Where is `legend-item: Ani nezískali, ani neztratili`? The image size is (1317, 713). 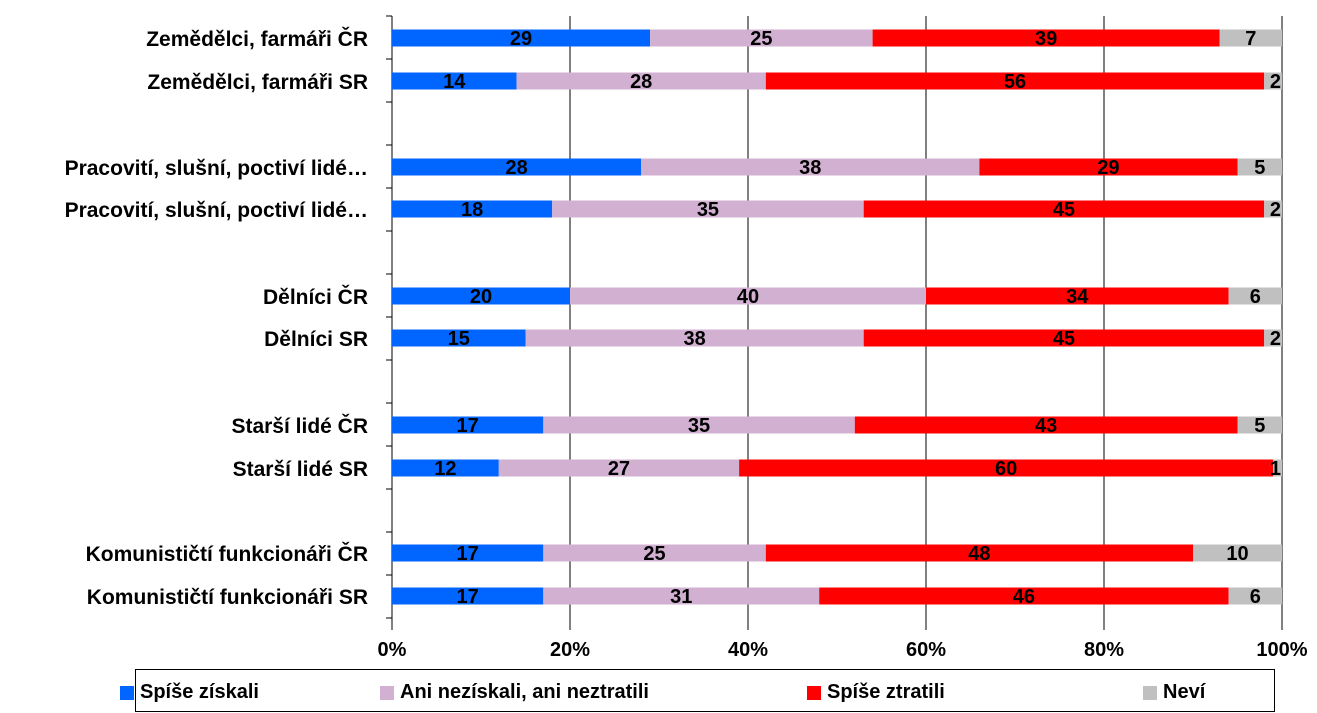 legend-item: Ani nezískali, ani neztratili is located at coordinates (514, 692).